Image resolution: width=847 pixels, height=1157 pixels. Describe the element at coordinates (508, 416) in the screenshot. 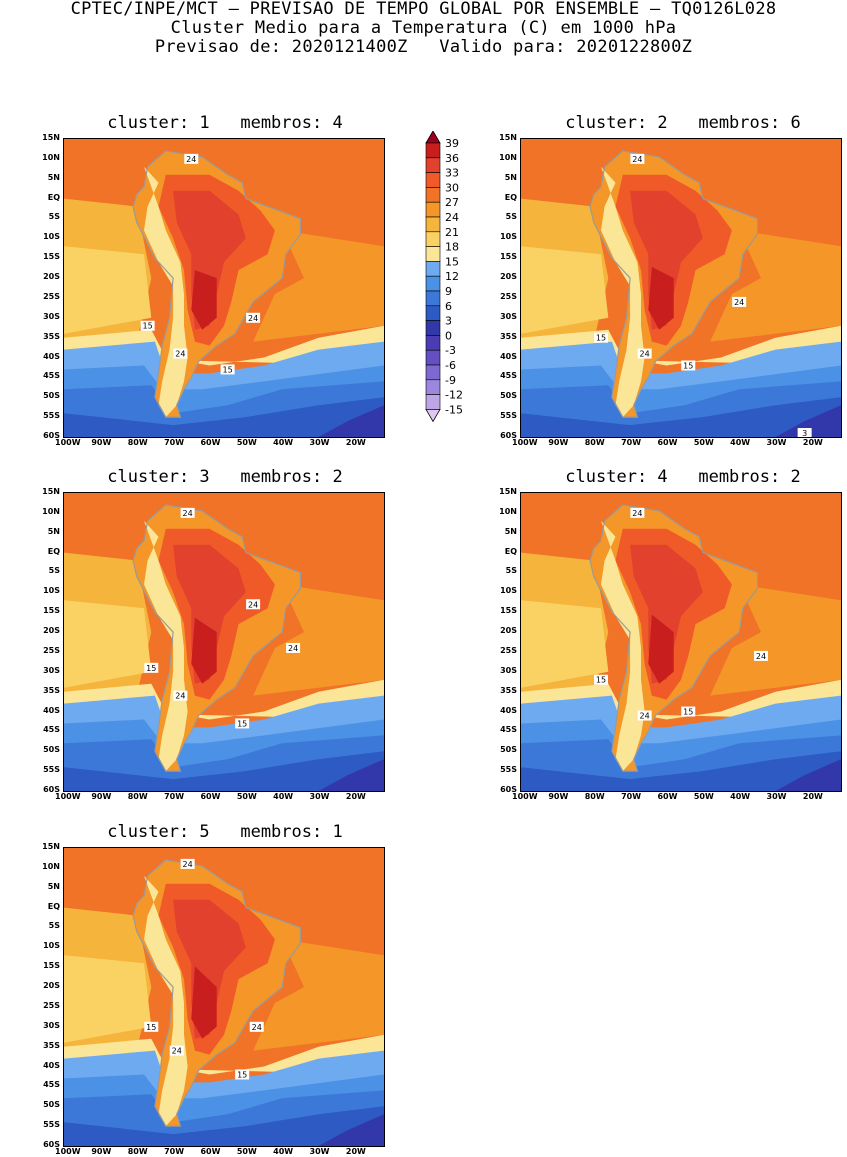

I see `lat-tick-label: 55S` at that location.